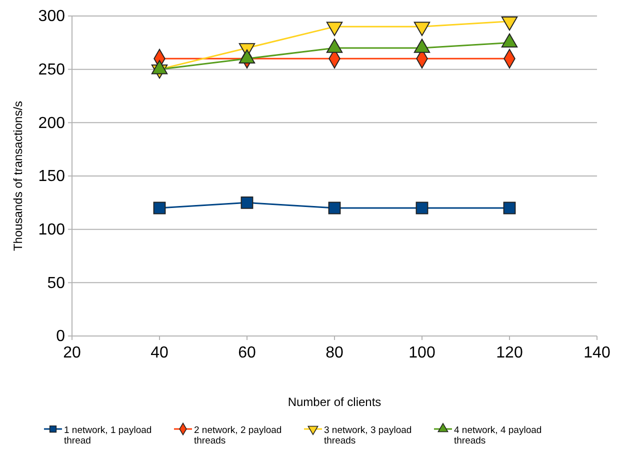 The width and height of the screenshot is (624, 454). Describe the element at coordinates (335, 402) in the screenshot. I see `x-axis-title: Number of clients` at that location.